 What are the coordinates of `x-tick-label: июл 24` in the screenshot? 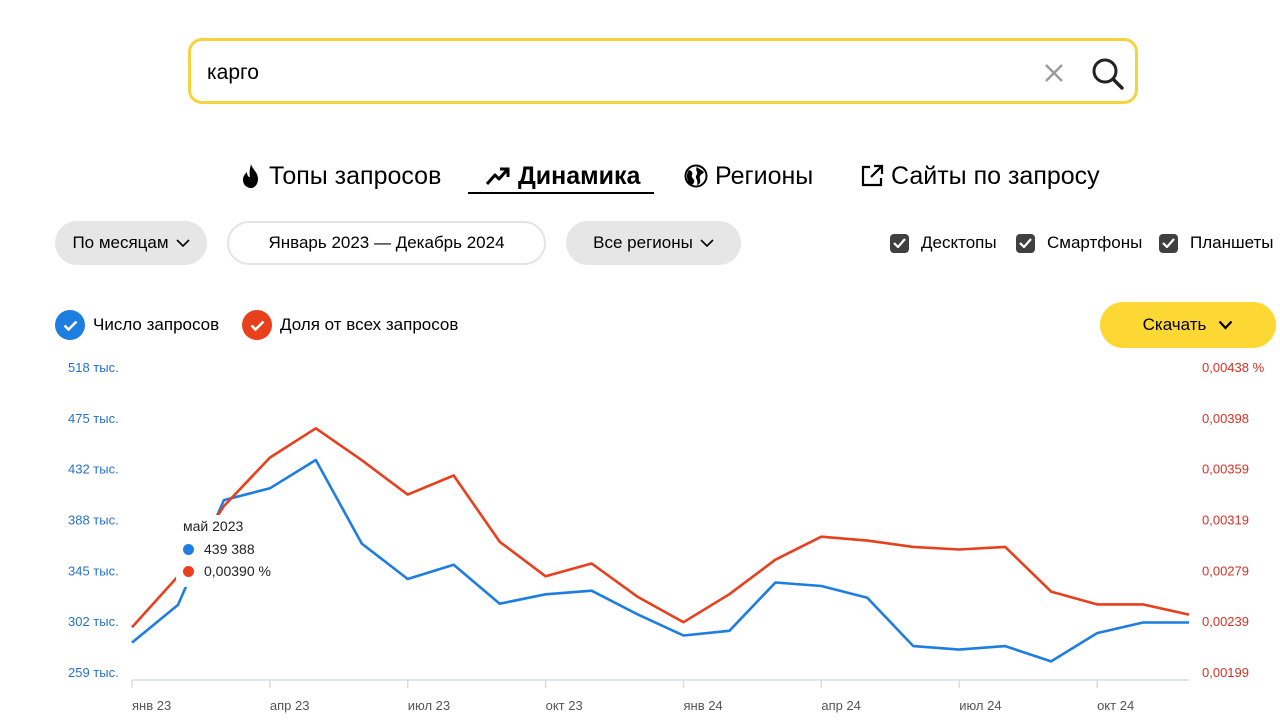 It's located at (980, 705).